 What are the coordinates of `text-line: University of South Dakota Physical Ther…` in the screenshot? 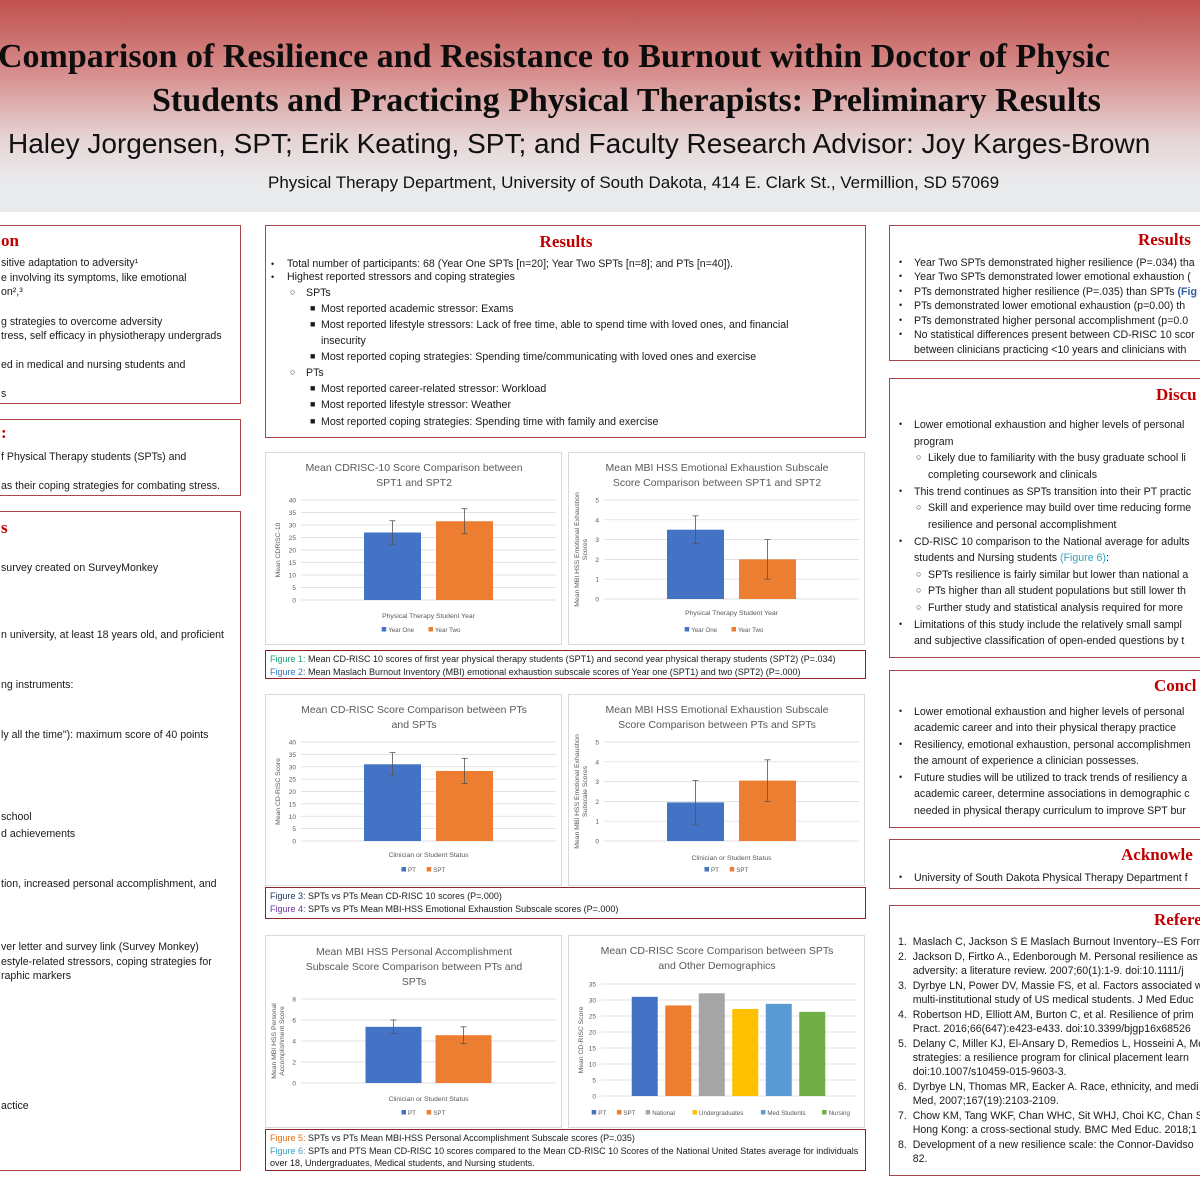 It's located at (1051, 878).